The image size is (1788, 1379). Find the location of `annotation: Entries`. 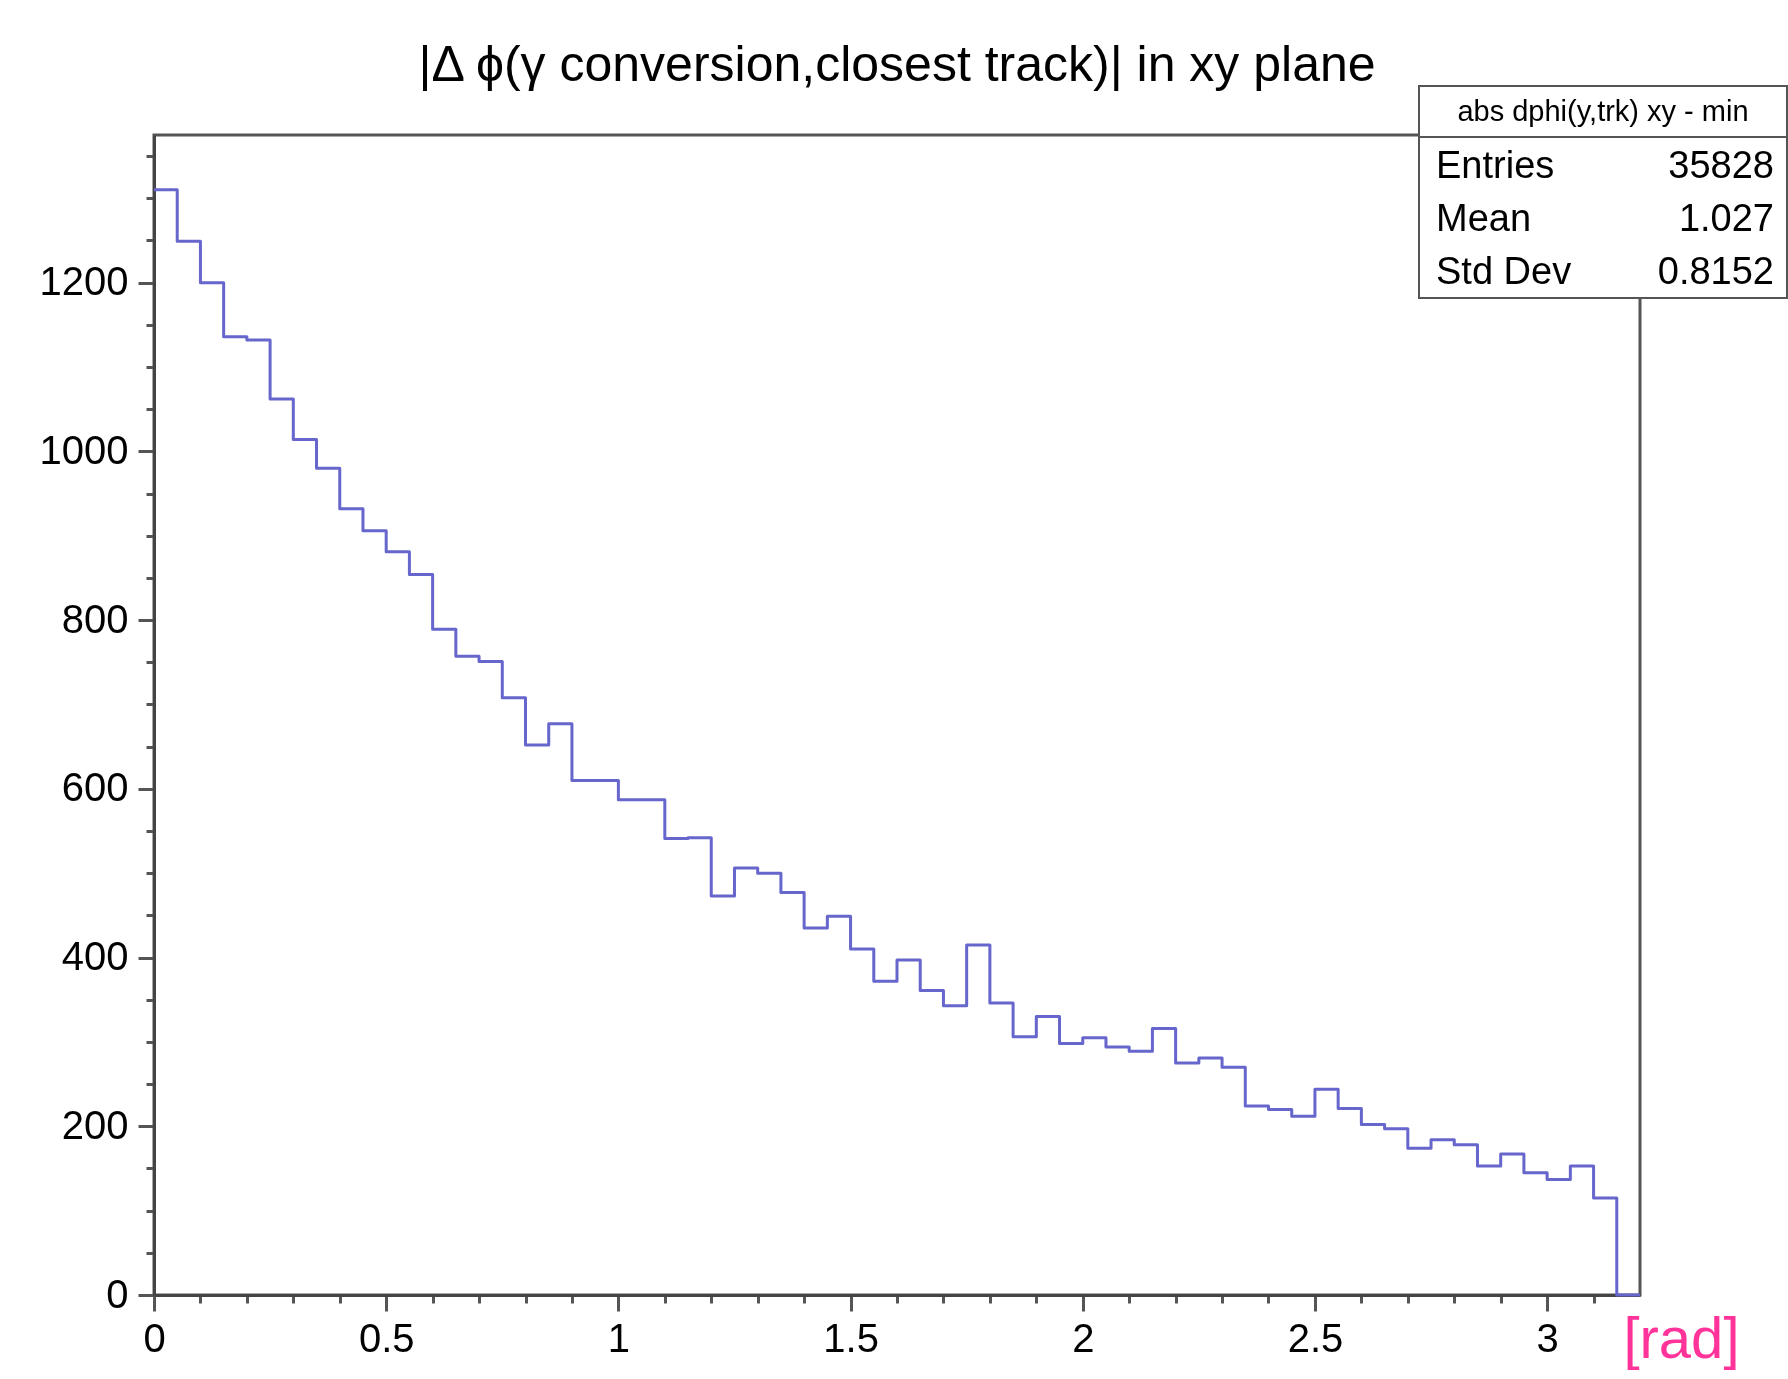

annotation: Entries is located at coordinates (1495, 165).